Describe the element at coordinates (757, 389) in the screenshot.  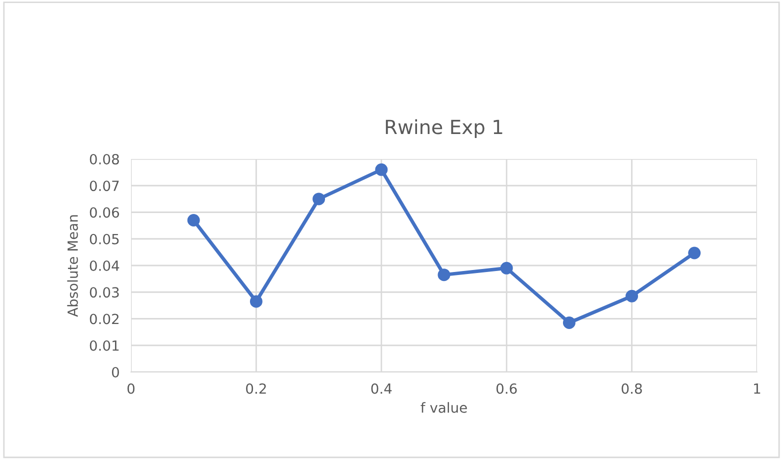
I see `x-tick-label: 1` at that location.